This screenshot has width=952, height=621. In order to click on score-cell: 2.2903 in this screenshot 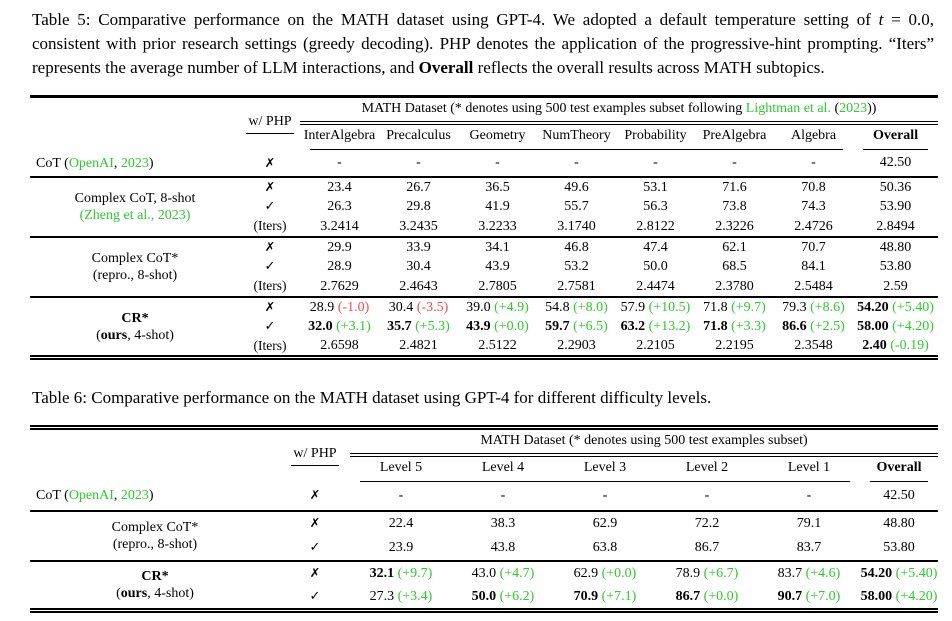, I will do `click(576, 347)`.